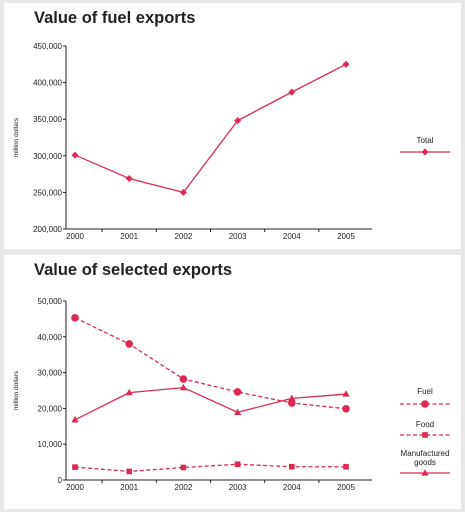  Describe the element at coordinates (210, 363) in the screenshot. I see `series-line-fuel` at that location.